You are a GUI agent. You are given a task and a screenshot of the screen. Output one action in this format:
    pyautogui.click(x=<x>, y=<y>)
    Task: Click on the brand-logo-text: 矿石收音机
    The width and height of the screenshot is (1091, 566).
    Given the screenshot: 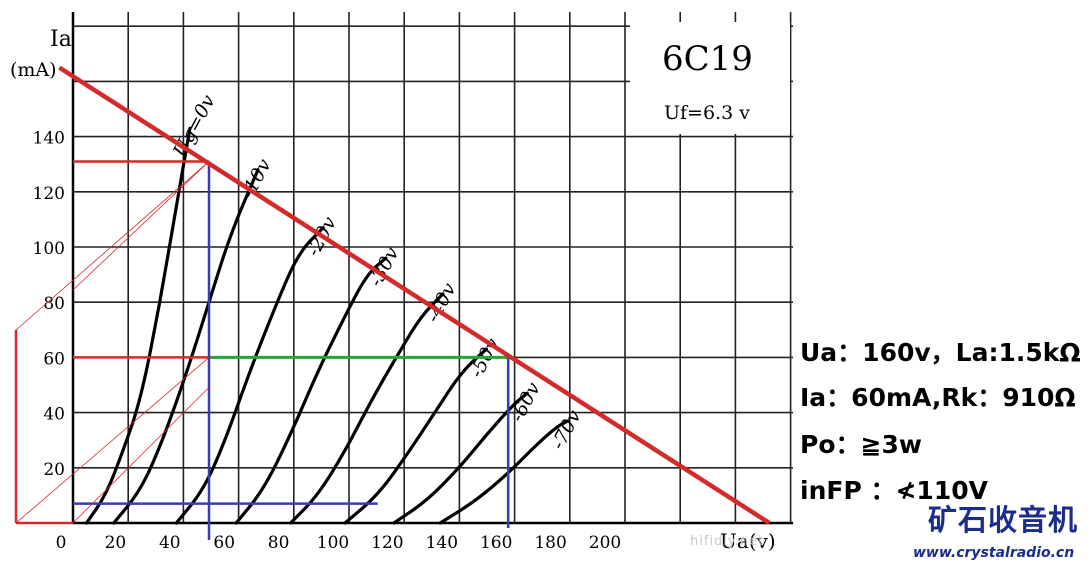 What is the action you would take?
    pyautogui.click(x=1003, y=520)
    